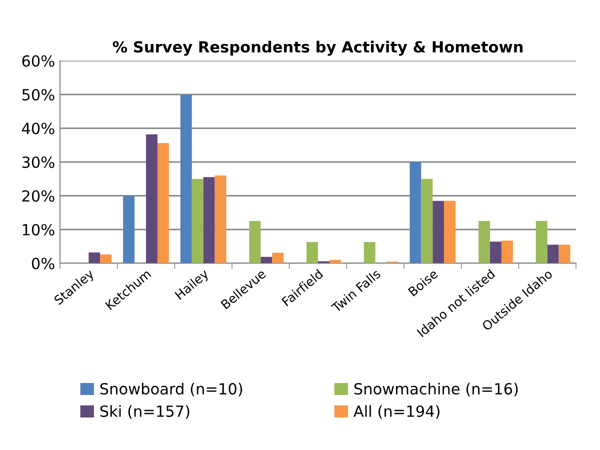 The image size is (600, 450). Describe the element at coordinates (397, 412) in the screenshot. I see `legend-label: All (n=194)` at that location.